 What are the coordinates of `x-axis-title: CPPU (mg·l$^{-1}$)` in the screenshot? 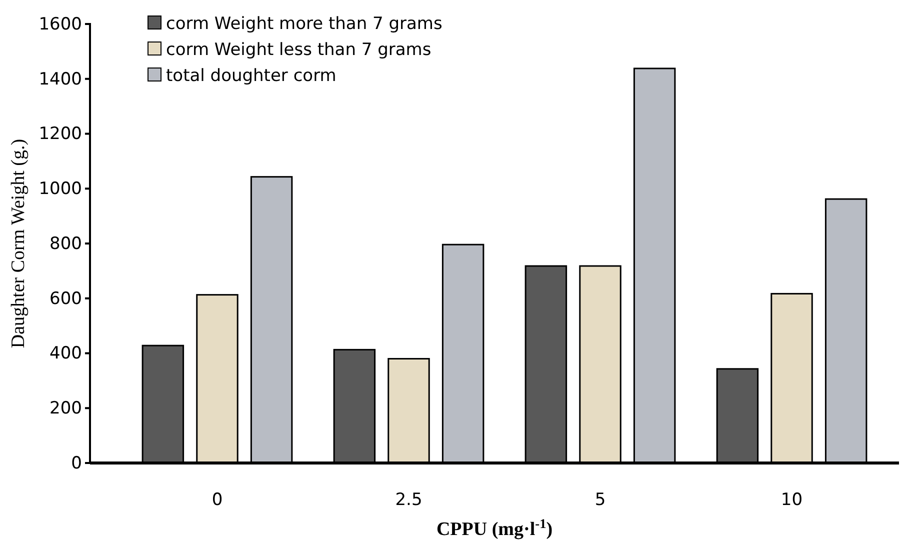 It's located at (494, 528).